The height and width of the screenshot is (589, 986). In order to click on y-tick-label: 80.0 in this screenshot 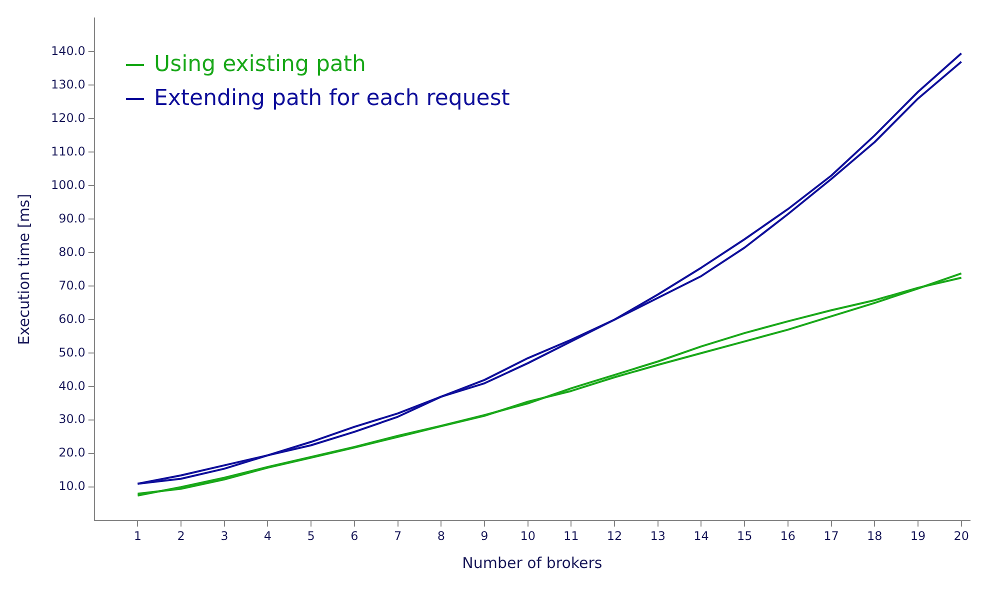, I will do `click(72, 251)`.